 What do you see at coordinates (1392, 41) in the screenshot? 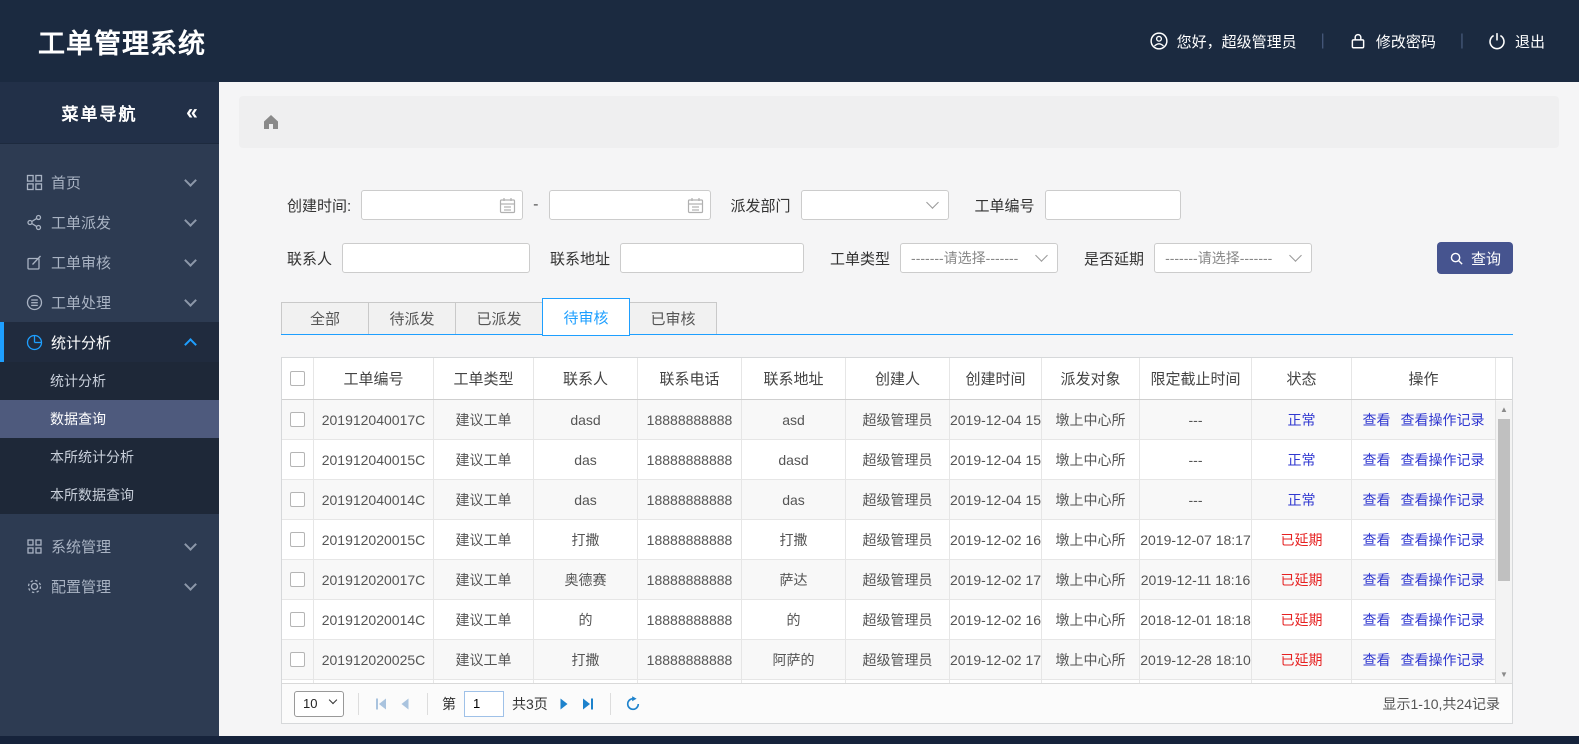
I see `change-password-button: 修改密码` at bounding box center [1392, 41].